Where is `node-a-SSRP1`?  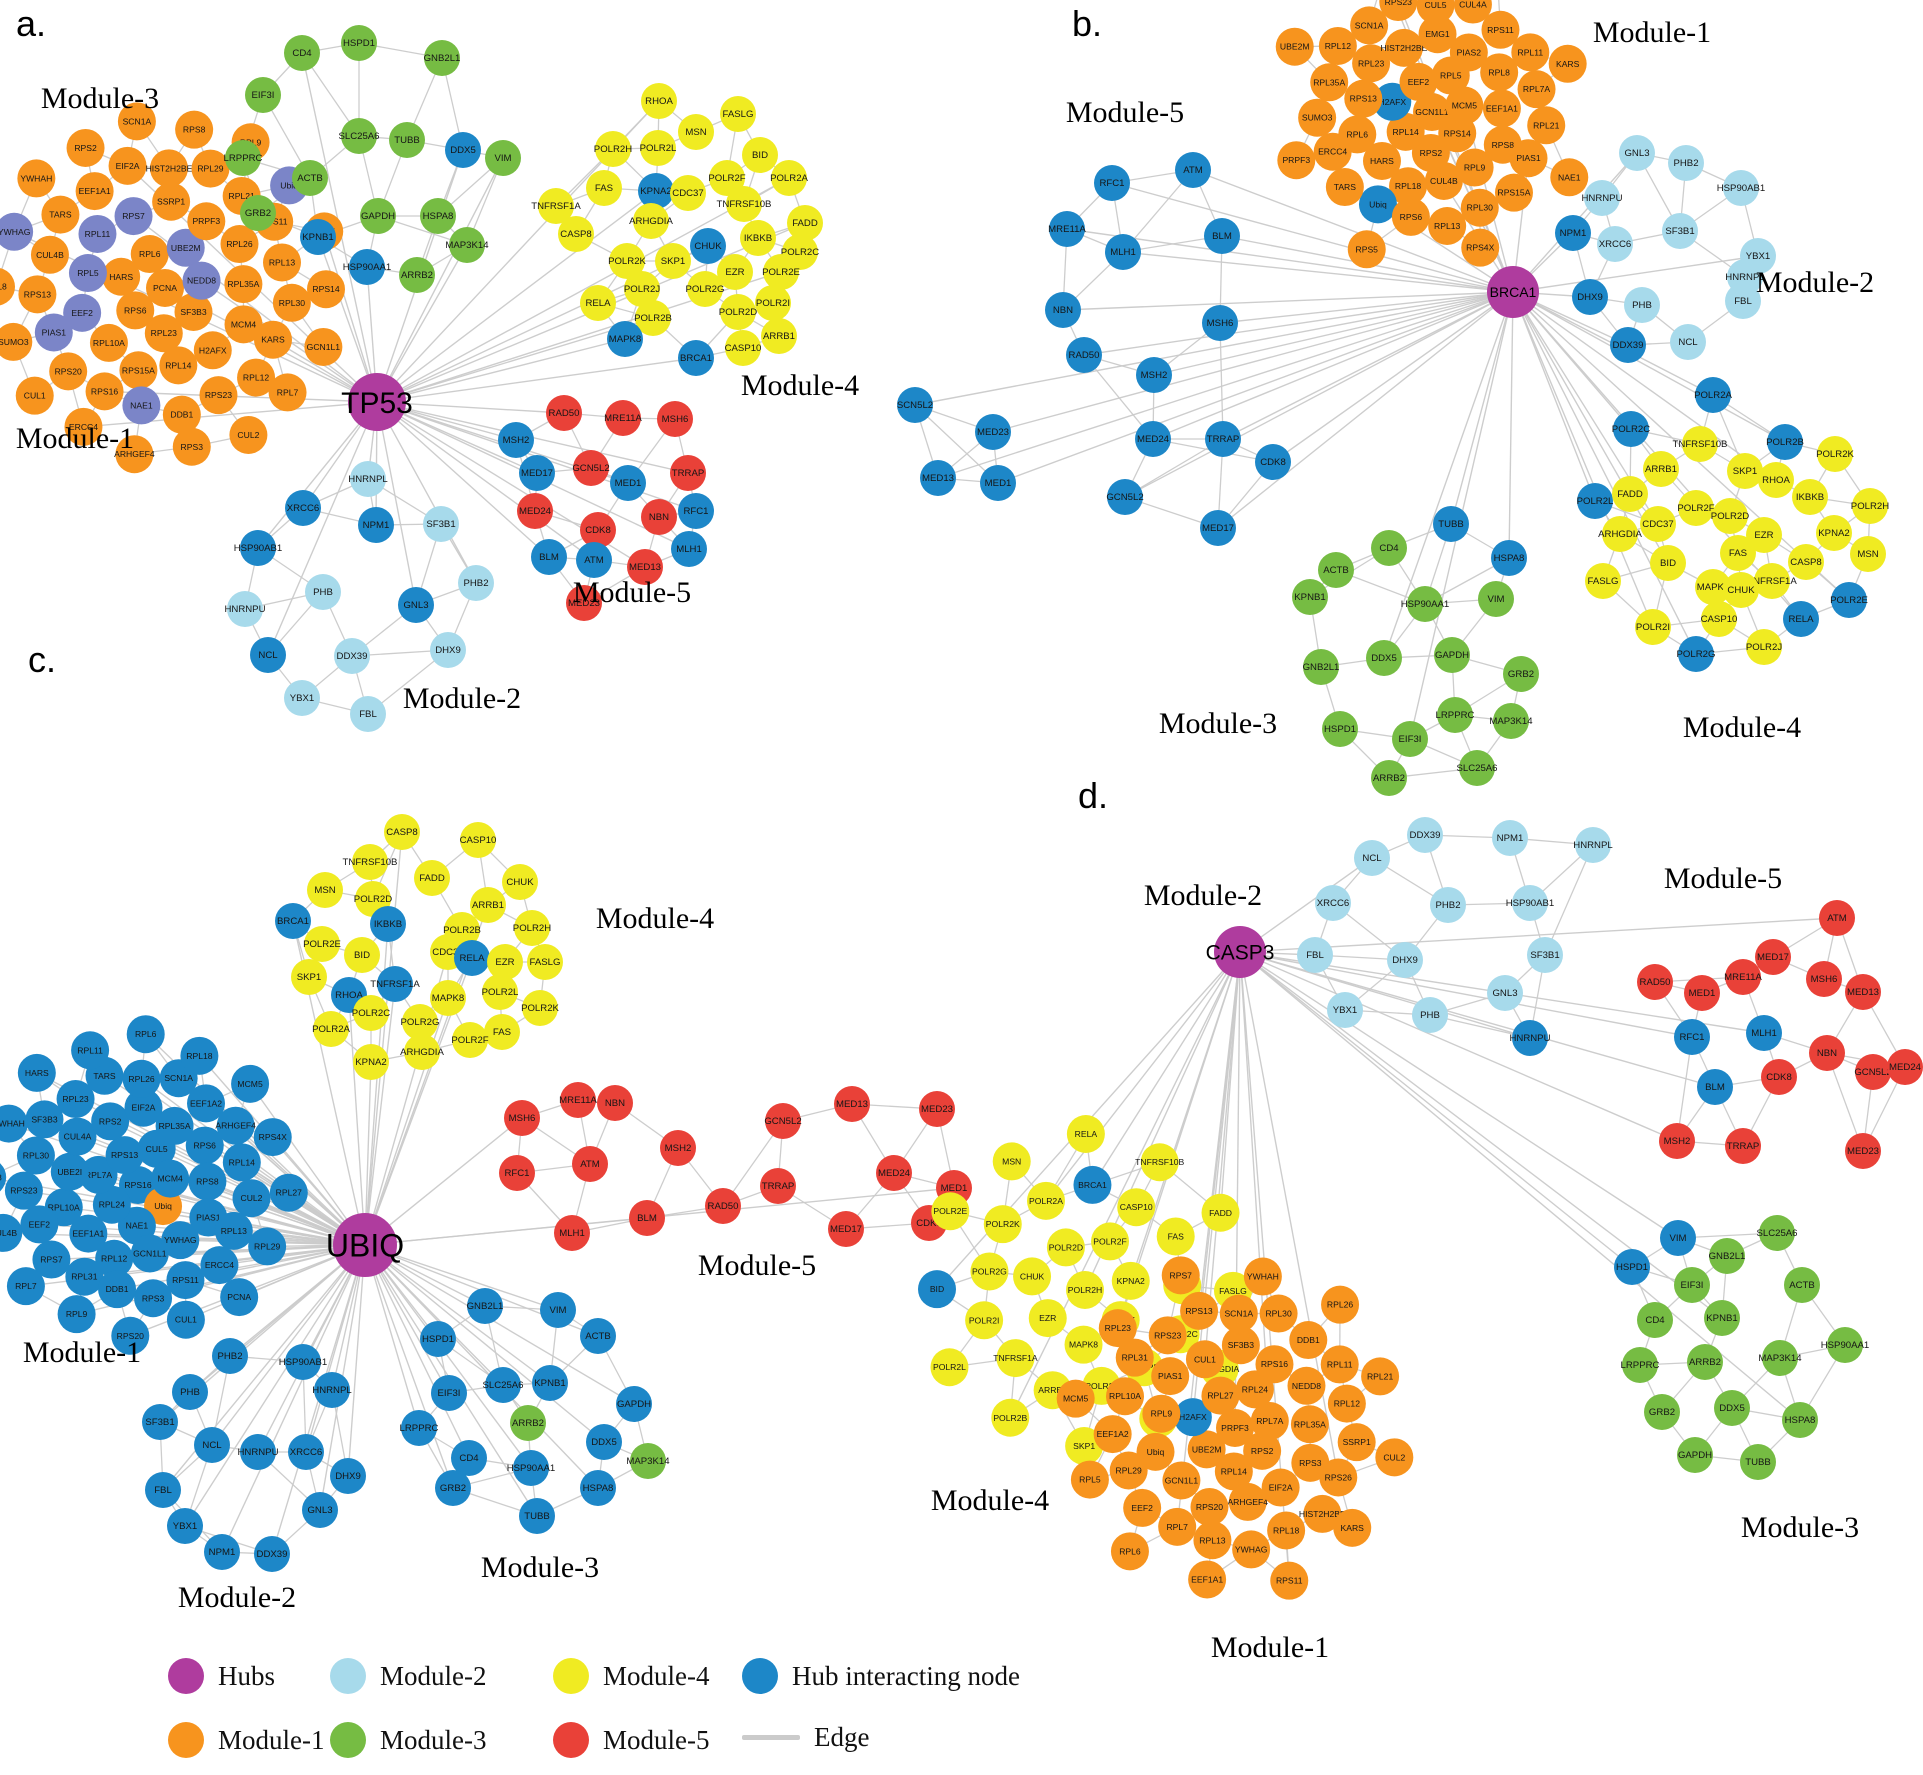
node-a-SSRP1 is located at coordinates (171, 201).